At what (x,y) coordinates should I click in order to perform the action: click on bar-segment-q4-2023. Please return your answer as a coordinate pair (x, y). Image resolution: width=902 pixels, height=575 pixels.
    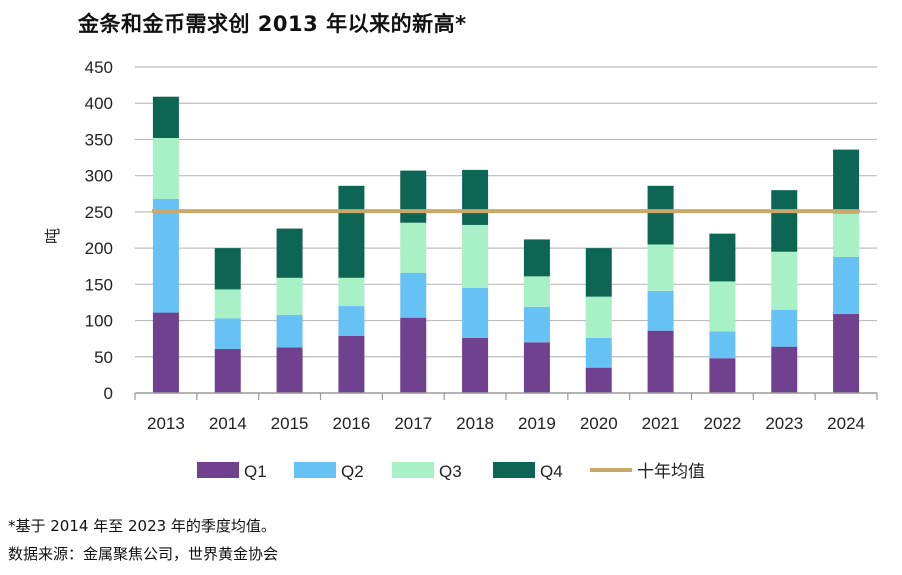
    Looking at the image, I should click on (784, 221).